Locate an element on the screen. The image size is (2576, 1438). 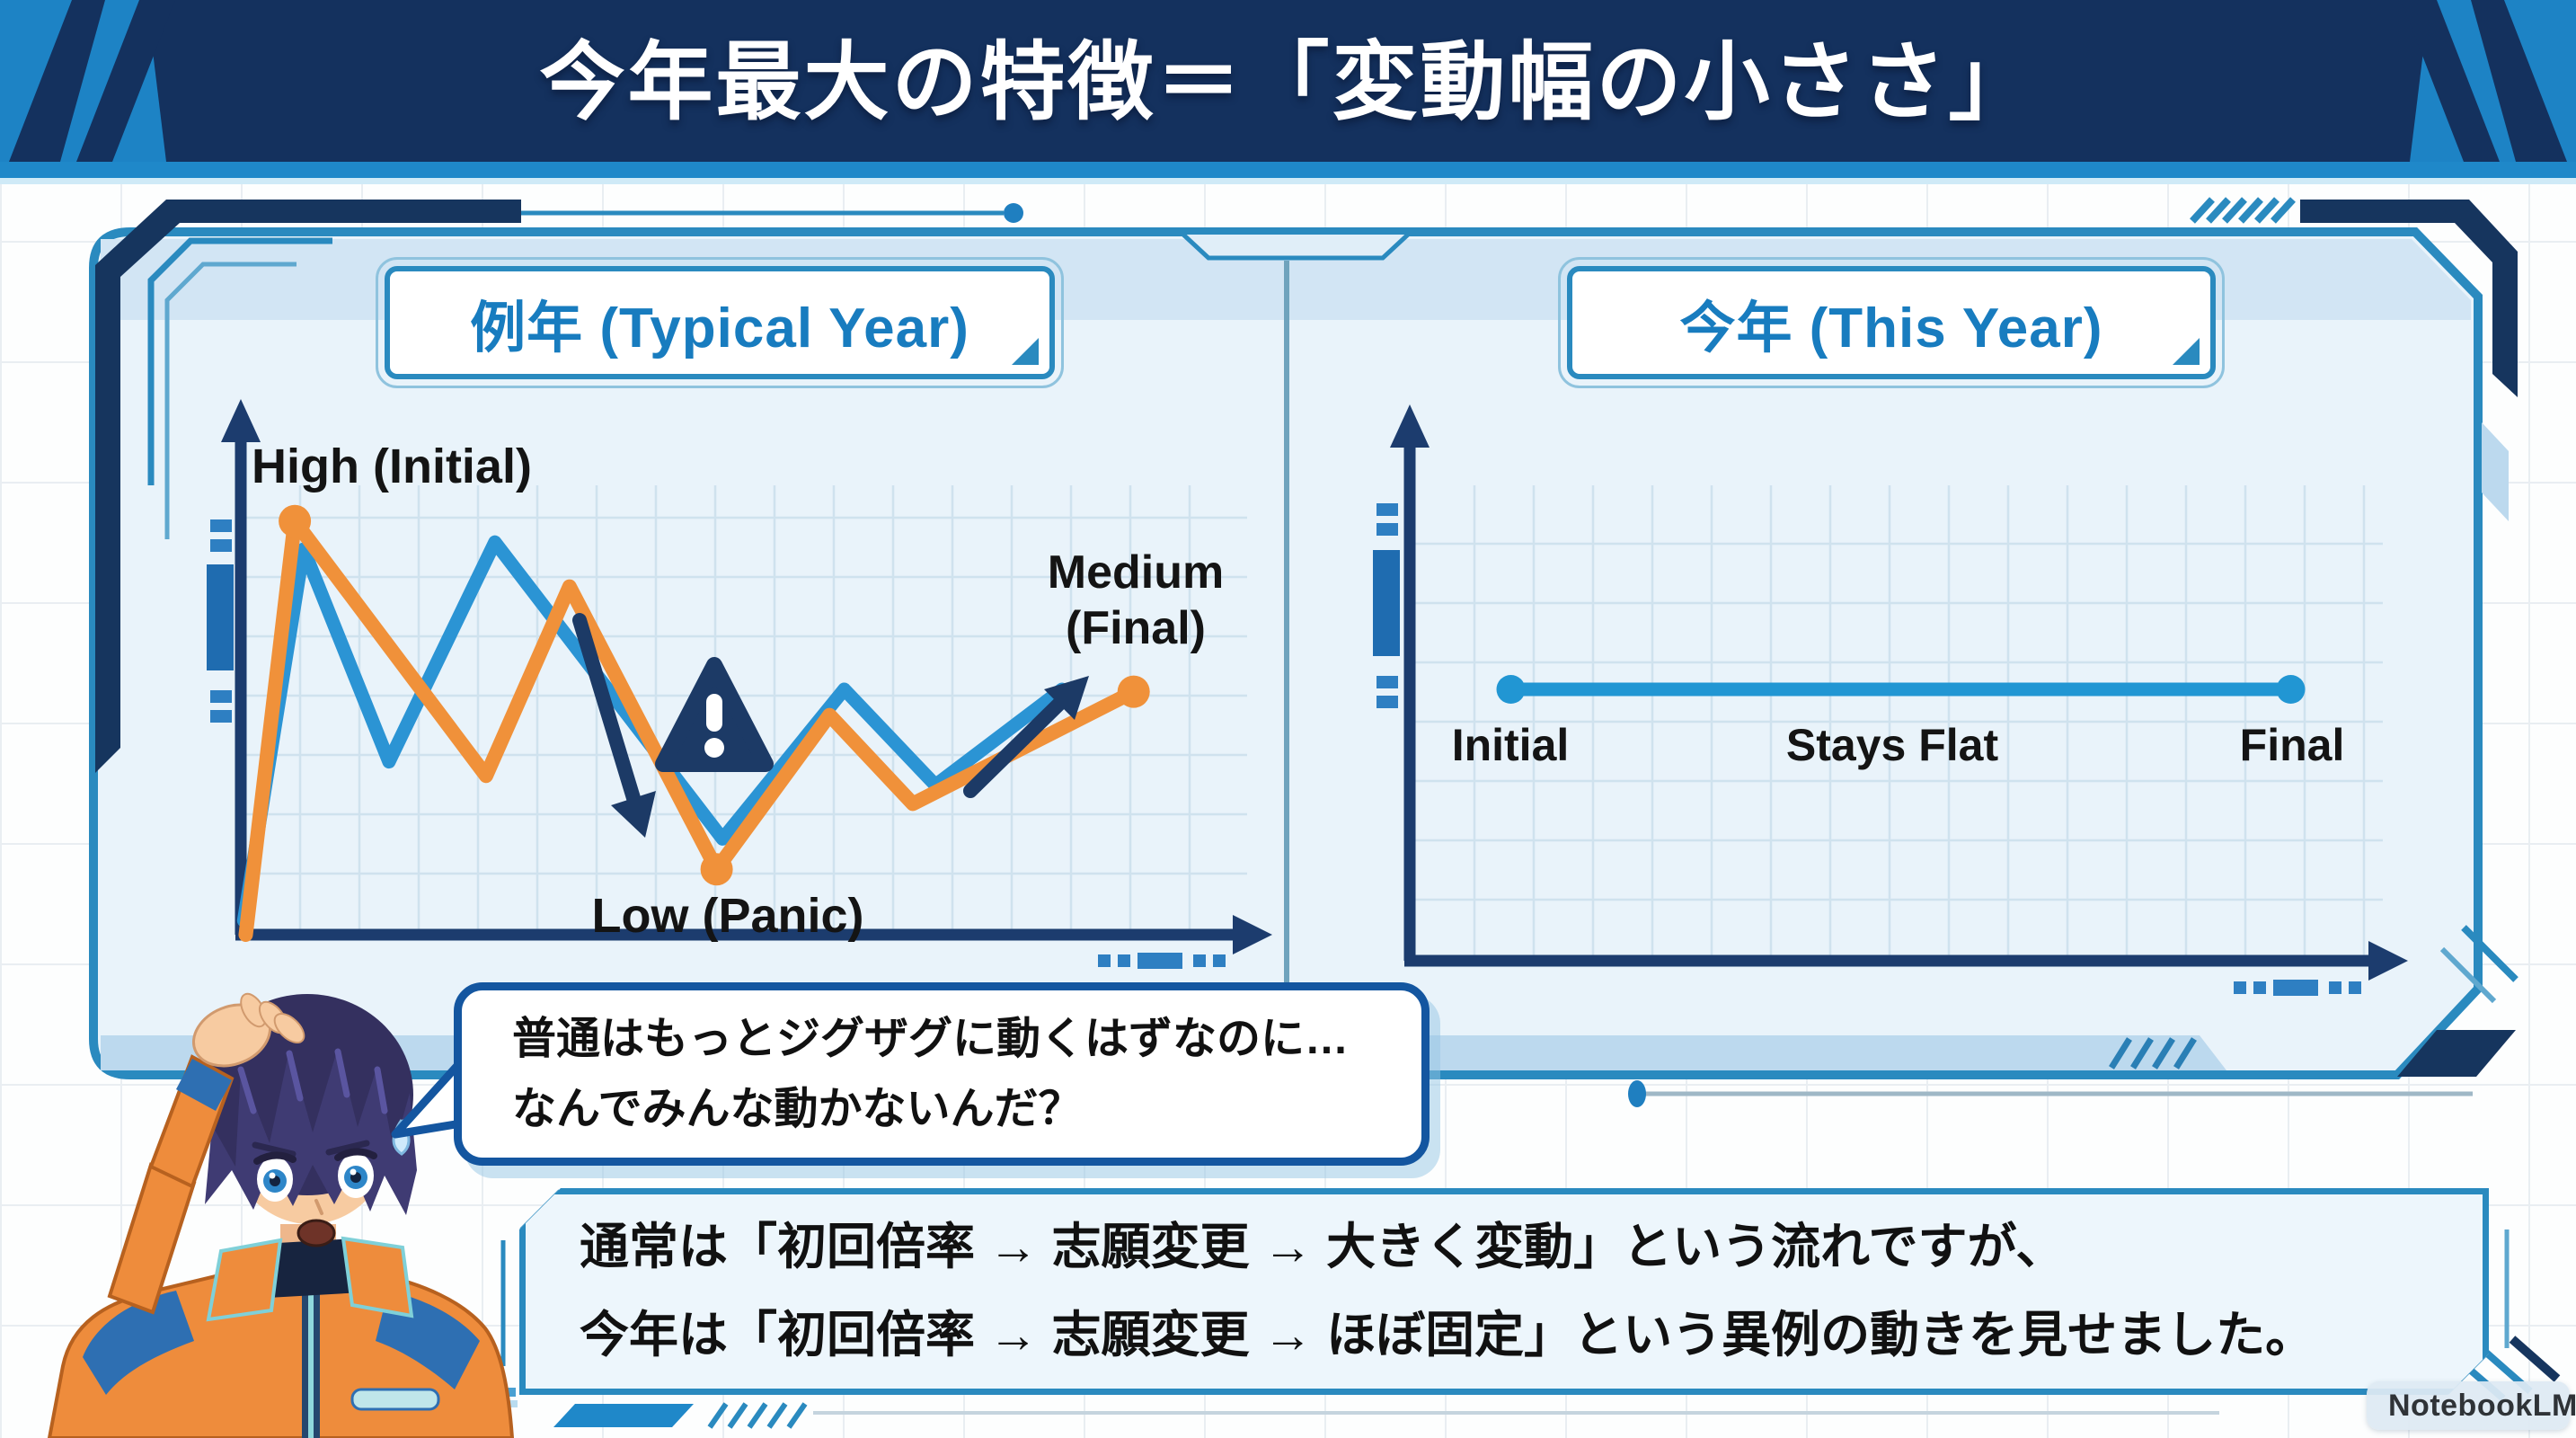
panel-title-typical-year: 例年 (Typical Year) is located at coordinates (720, 322).